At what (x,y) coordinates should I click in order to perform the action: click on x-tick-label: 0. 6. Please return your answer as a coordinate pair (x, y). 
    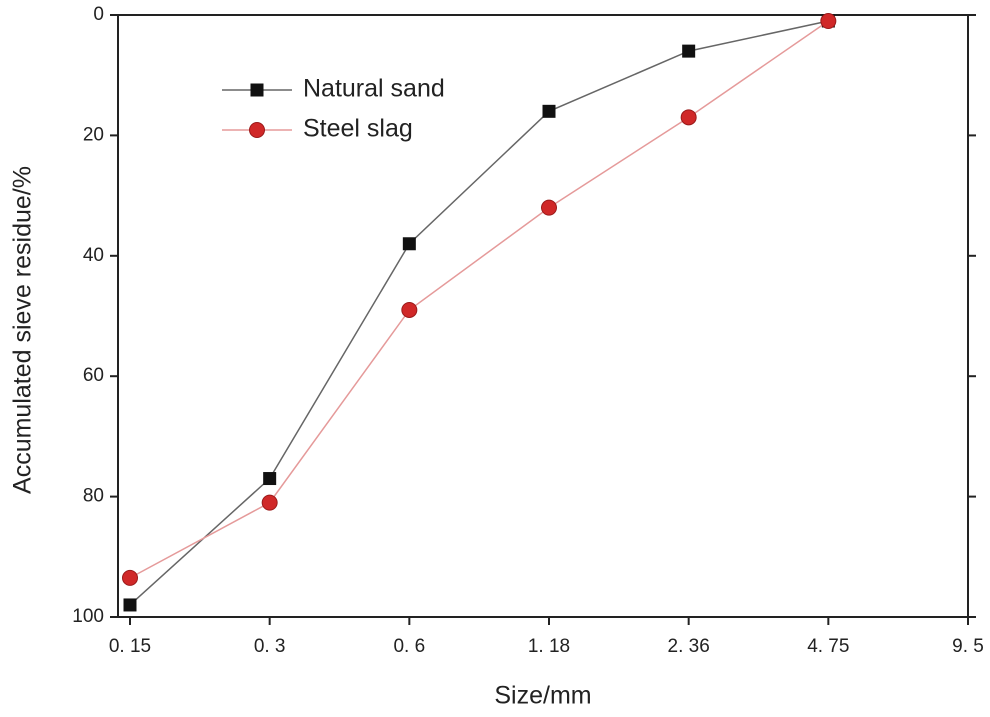
    Looking at the image, I should click on (409, 646).